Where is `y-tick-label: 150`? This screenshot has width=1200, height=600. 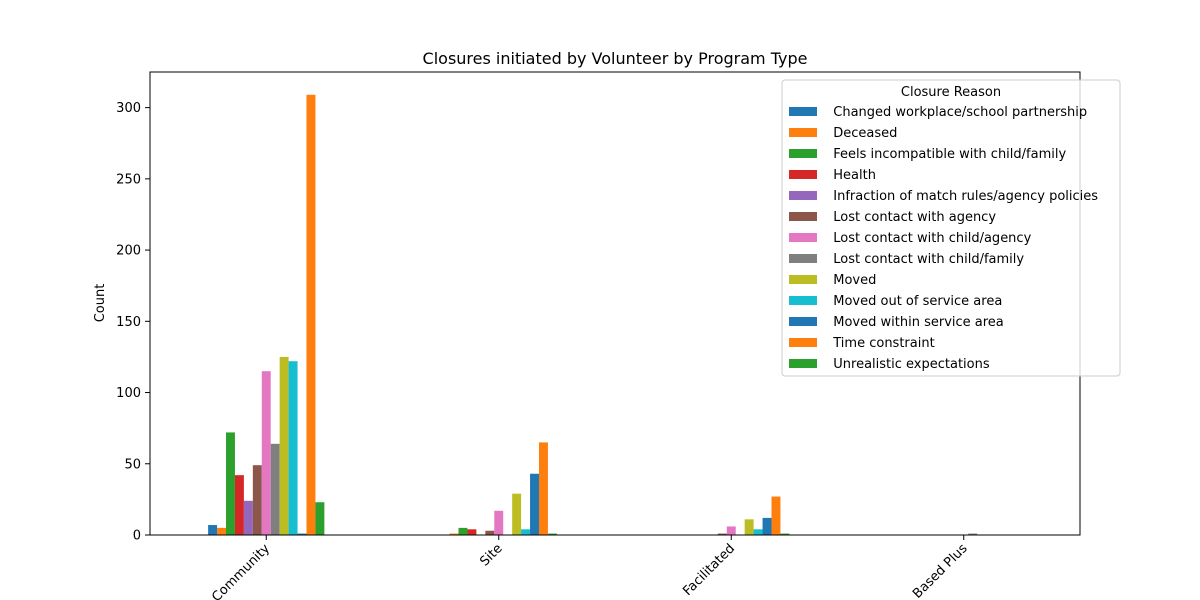
y-tick-label: 150 is located at coordinates (128, 322).